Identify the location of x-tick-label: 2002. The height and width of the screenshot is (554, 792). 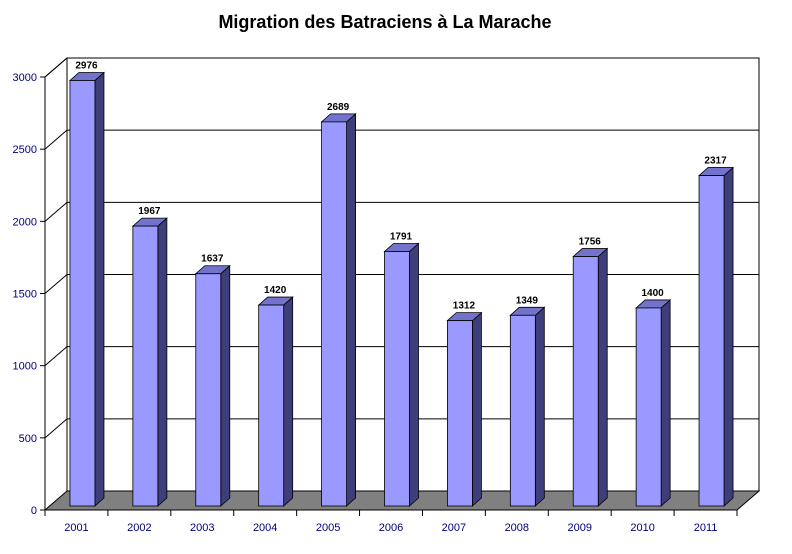
(139, 528).